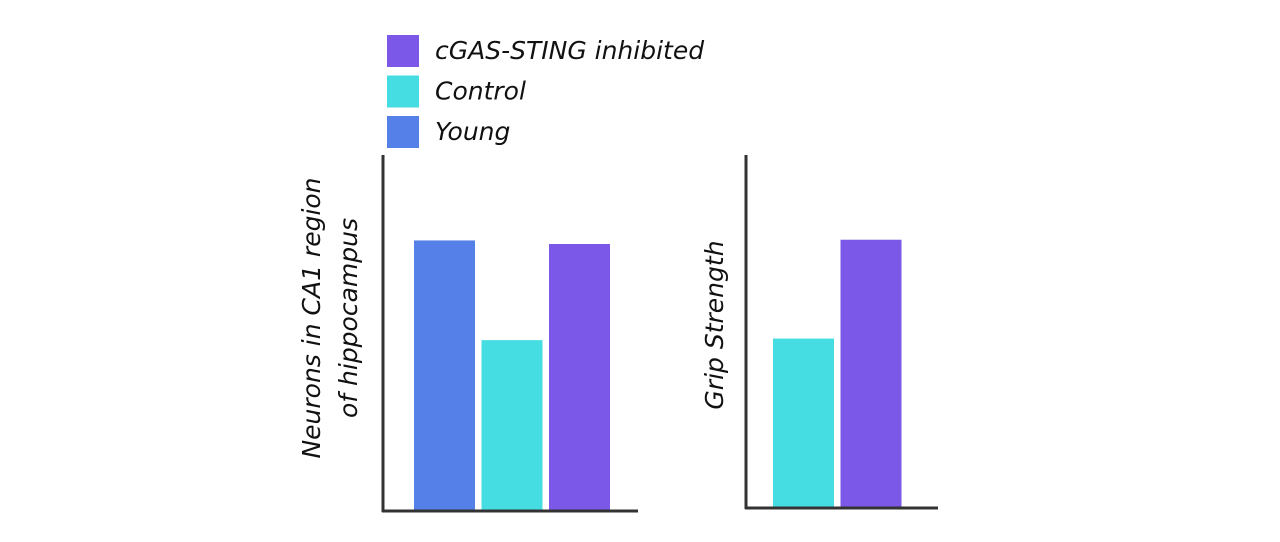 The height and width of the screenshot is (542, 1280). I want to click on y-axis-label: Grip Strength, so click(714, 324).